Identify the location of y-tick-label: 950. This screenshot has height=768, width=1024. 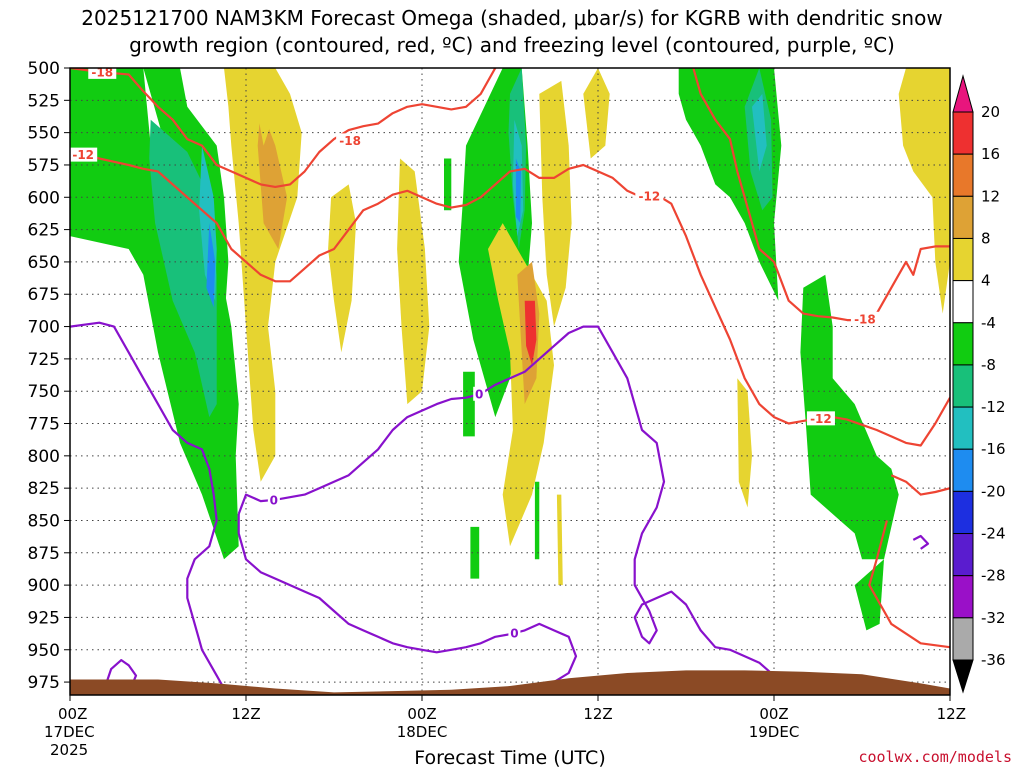
(44, 651).